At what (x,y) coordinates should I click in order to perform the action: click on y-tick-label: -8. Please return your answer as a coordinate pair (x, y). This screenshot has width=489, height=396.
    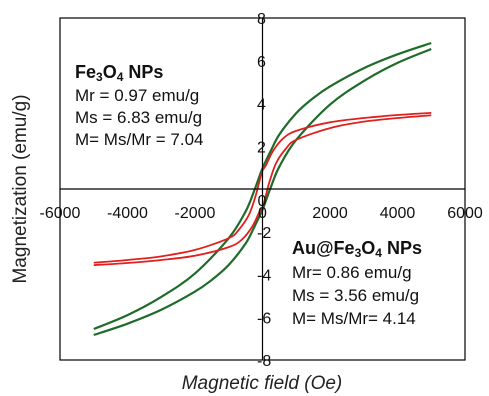
    Looking at the image, I should click on (264, 361).